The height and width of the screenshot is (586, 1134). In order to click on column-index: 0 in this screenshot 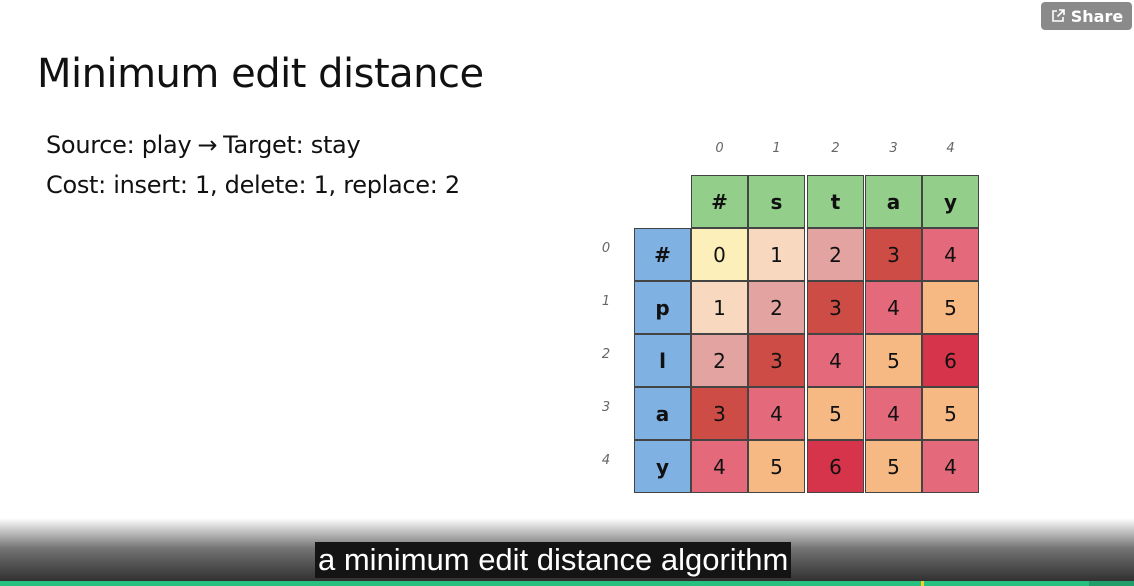, I will do `click(719, 148)`.